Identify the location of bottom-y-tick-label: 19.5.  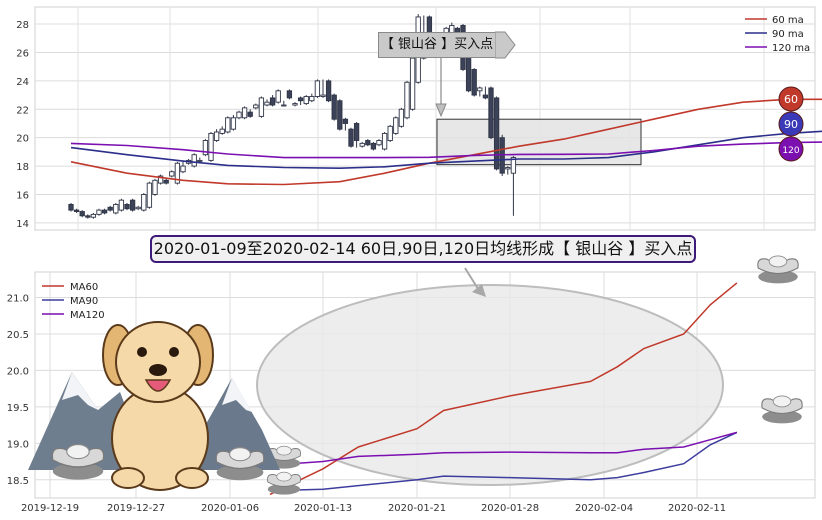
(18, 408).